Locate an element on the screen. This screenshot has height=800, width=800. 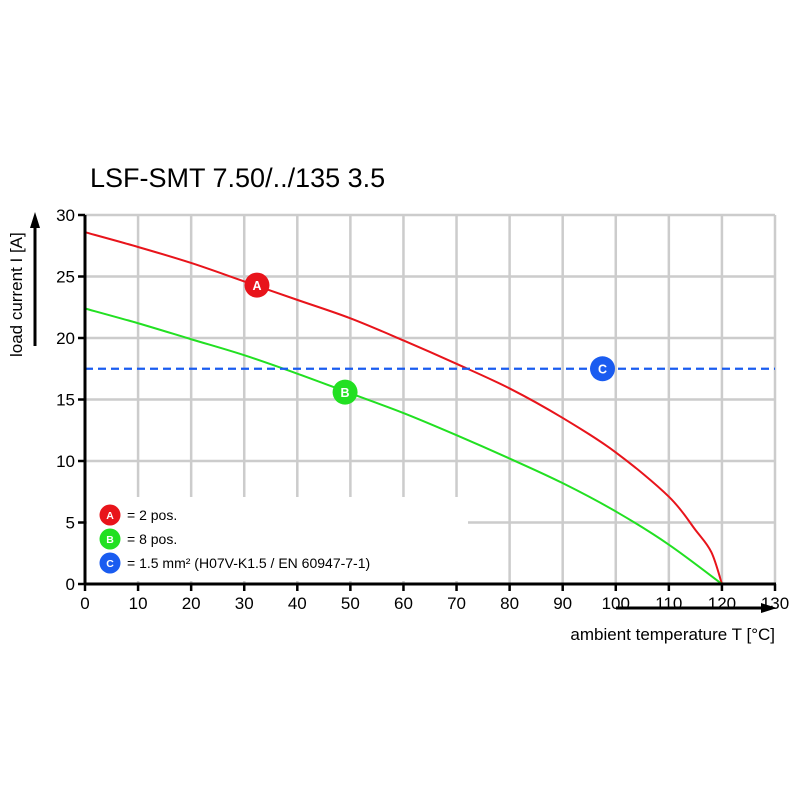
x-tick-label: 80 is located at coordinates (509, 603).